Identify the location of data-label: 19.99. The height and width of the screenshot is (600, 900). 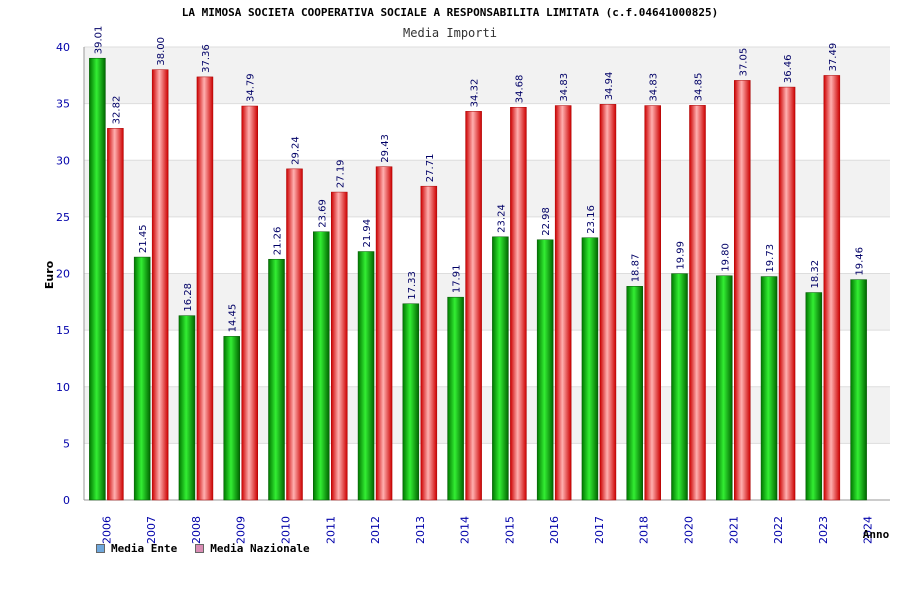
(681, 255).